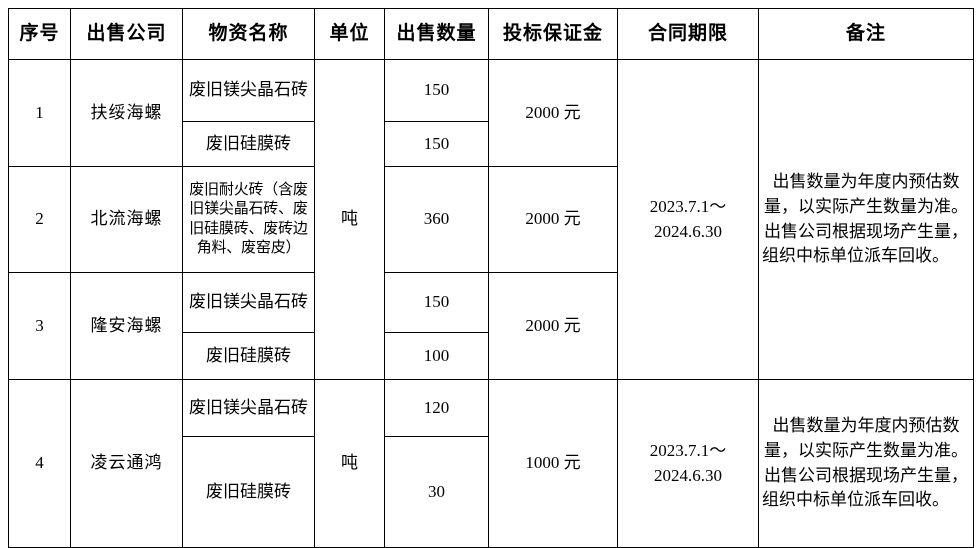 Image resolution: width=980 pixels, height=548 pixels. What do you see at coordinates (553, 463) in the screenshot?
I see `cell-deposit-4: 1000 元` at bounding box center [553, 463].